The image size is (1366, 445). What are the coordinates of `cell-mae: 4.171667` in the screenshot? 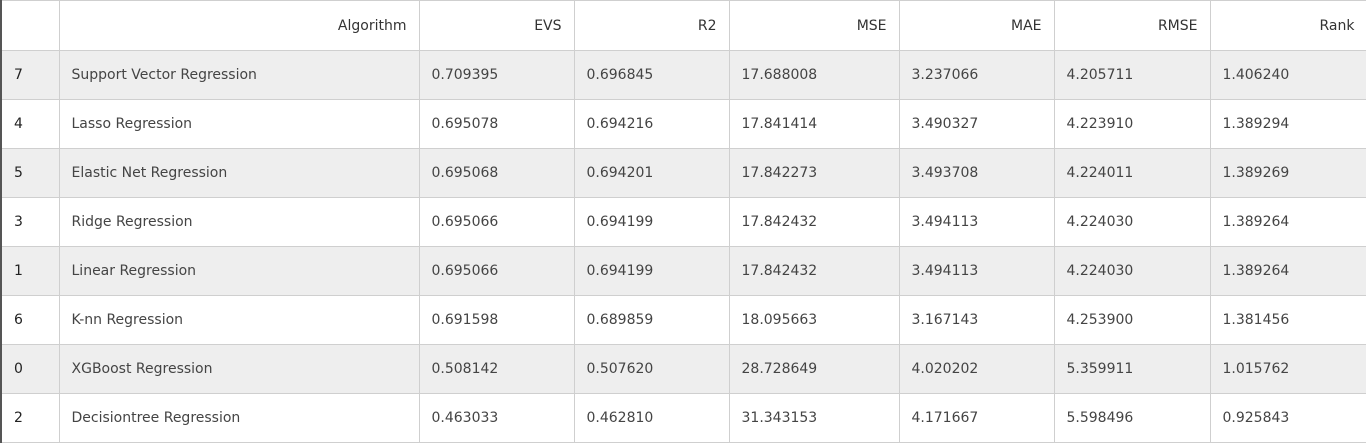 It's located at (976, 418).